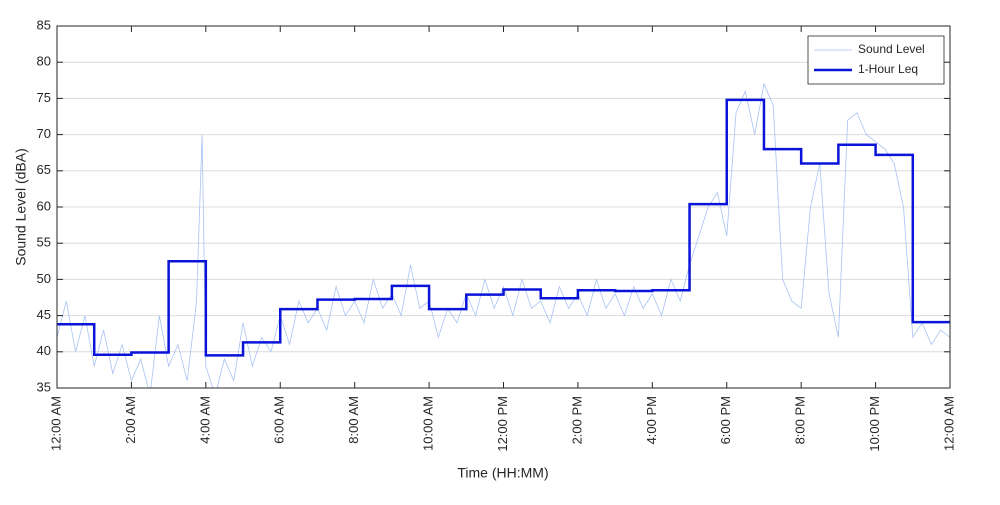  Describe the element at coordinates (502, 424) in the screenshot. I see `x-tick-label: 12:00 PM` at that location.